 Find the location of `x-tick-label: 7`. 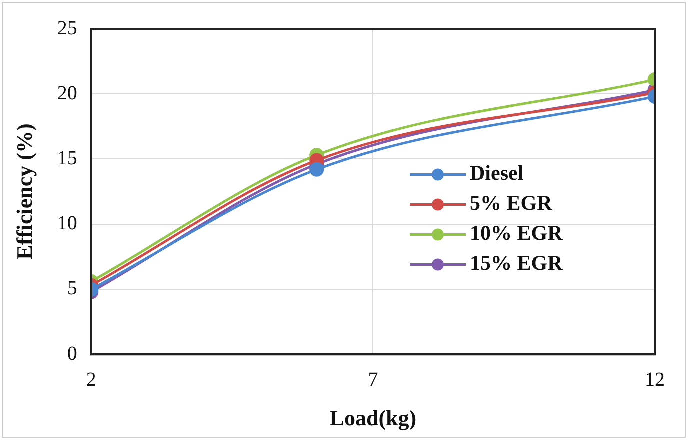

x-tick-label: 7 is located at coordinates (373, 379).